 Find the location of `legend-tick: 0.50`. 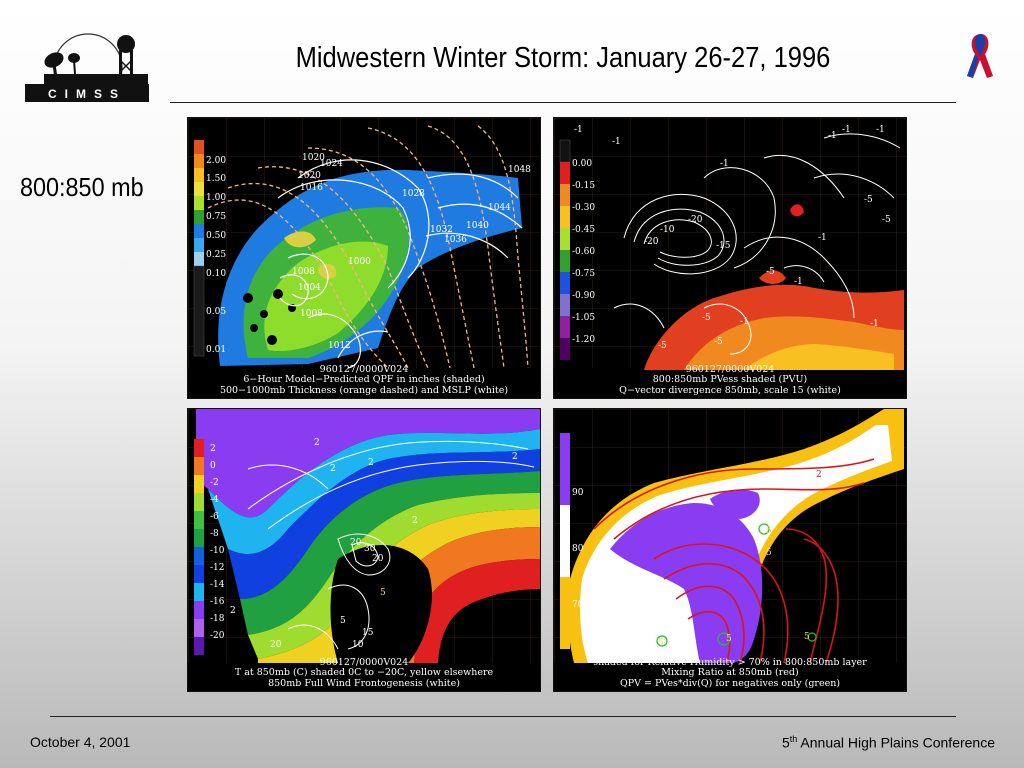

legend-tick: 0.50 is located at coordinates (216, 236).